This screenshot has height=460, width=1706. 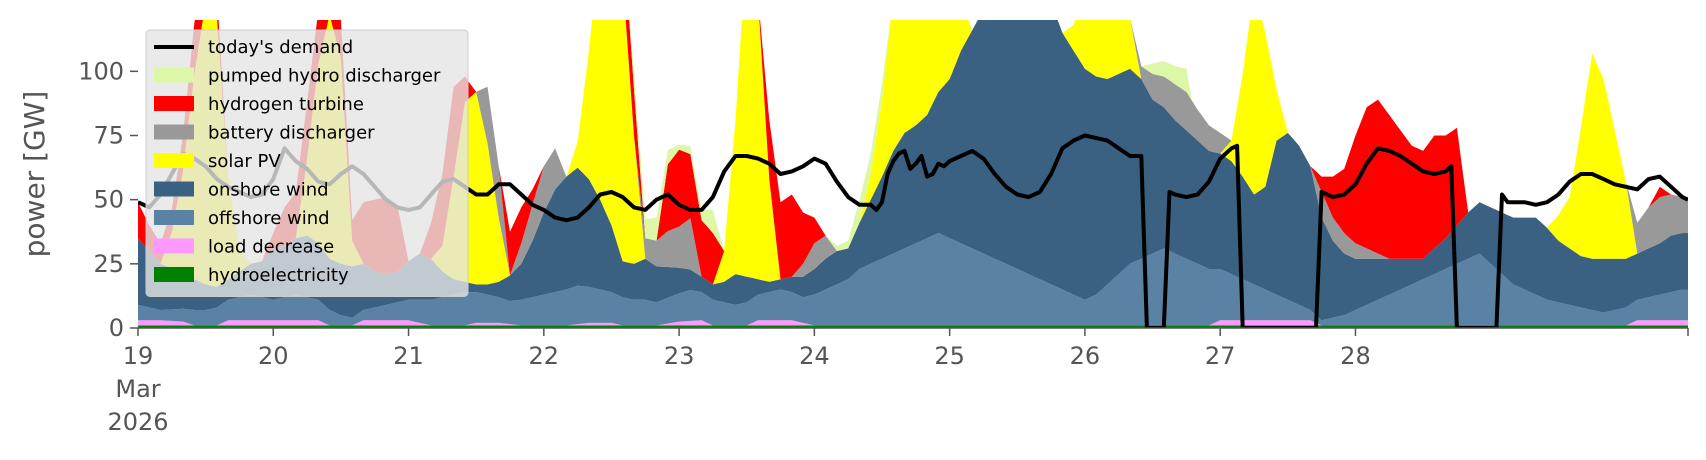 What do you see at coordinates (1085, 356) in the screenshot?
I see `x-tick-label: 26` at bounding box center [1085, 356].